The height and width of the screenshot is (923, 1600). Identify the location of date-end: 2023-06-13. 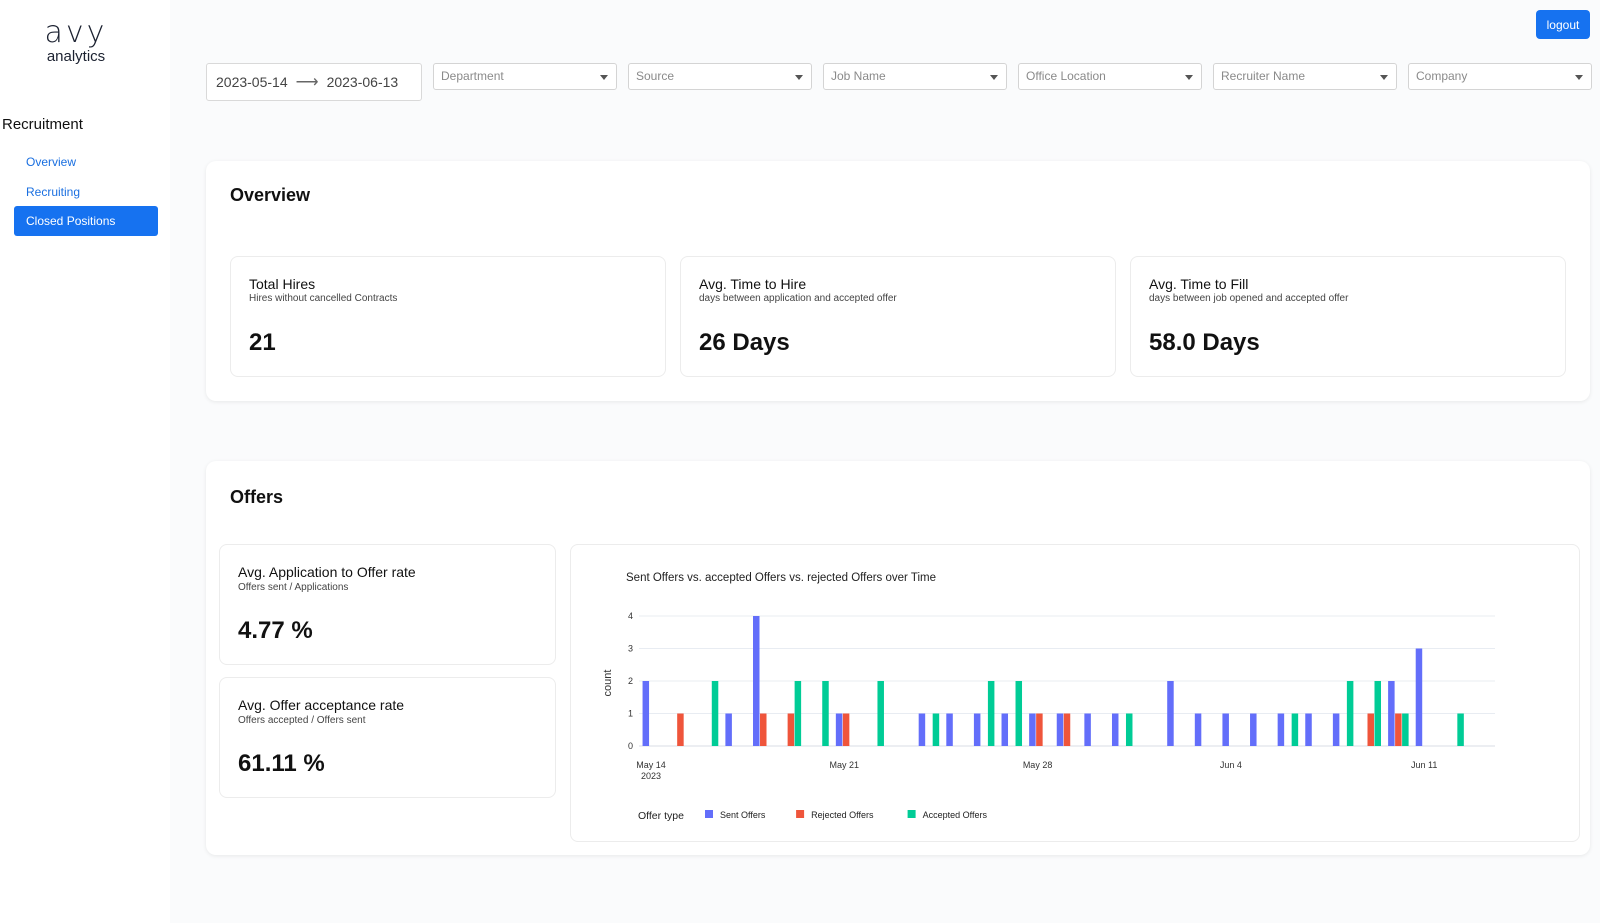
(362, 82).